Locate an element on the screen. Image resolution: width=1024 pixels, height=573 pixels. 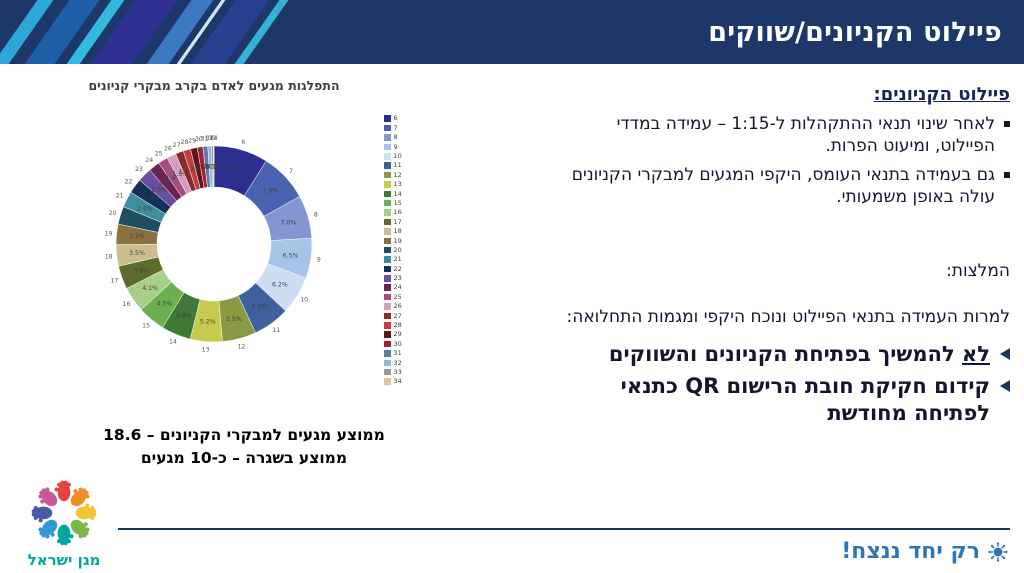
slice-category-label: 6 is located at coordinates (243, 142).